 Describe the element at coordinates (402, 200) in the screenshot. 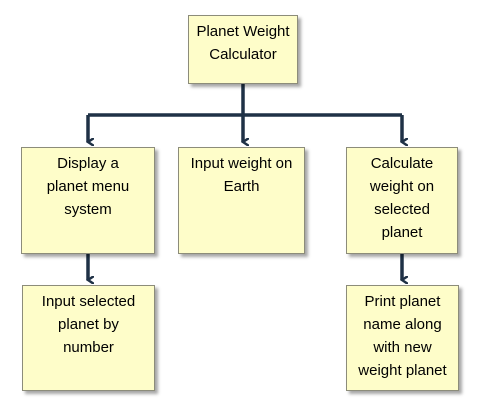

I see `node-calculate: Calculate weight on selected planet` at that location.